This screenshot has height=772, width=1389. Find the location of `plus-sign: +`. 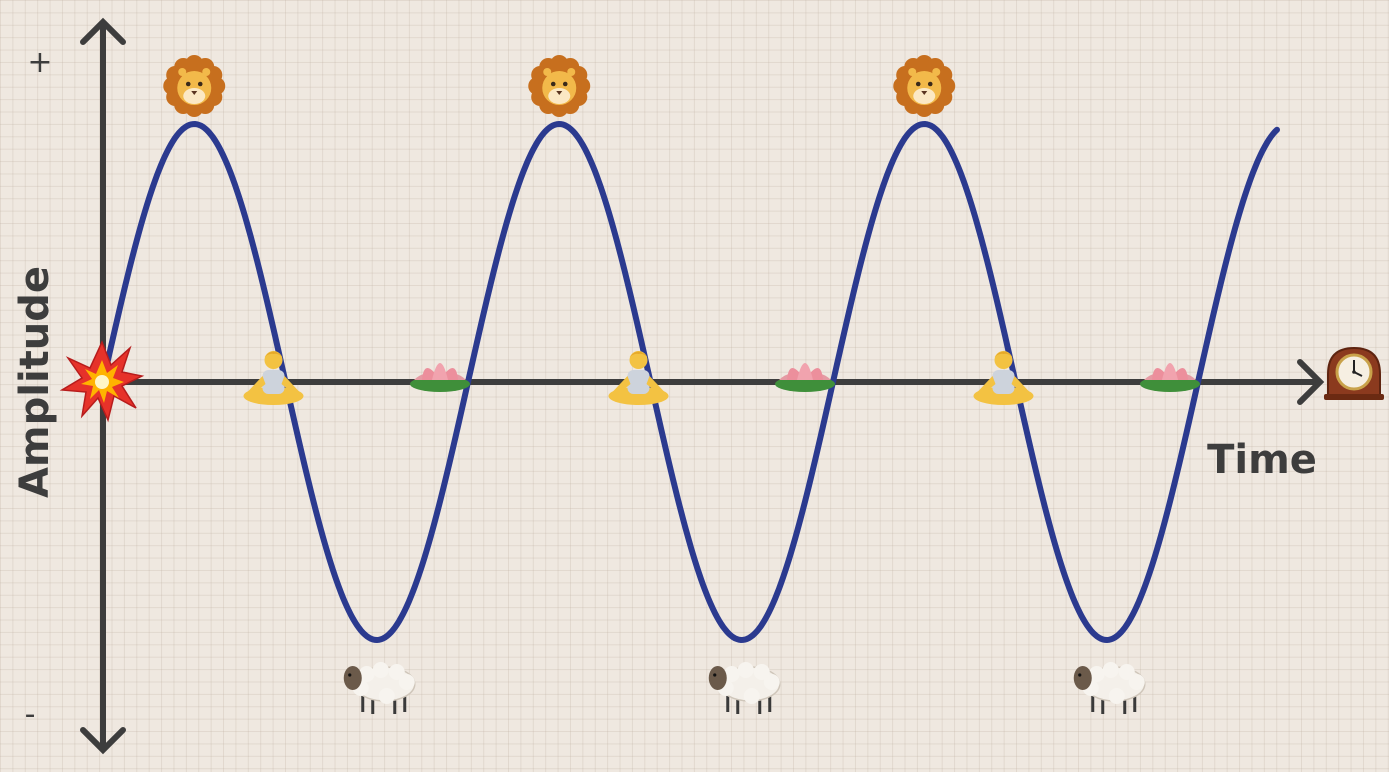

plus-sign: + is located at coordinates (39, 62).